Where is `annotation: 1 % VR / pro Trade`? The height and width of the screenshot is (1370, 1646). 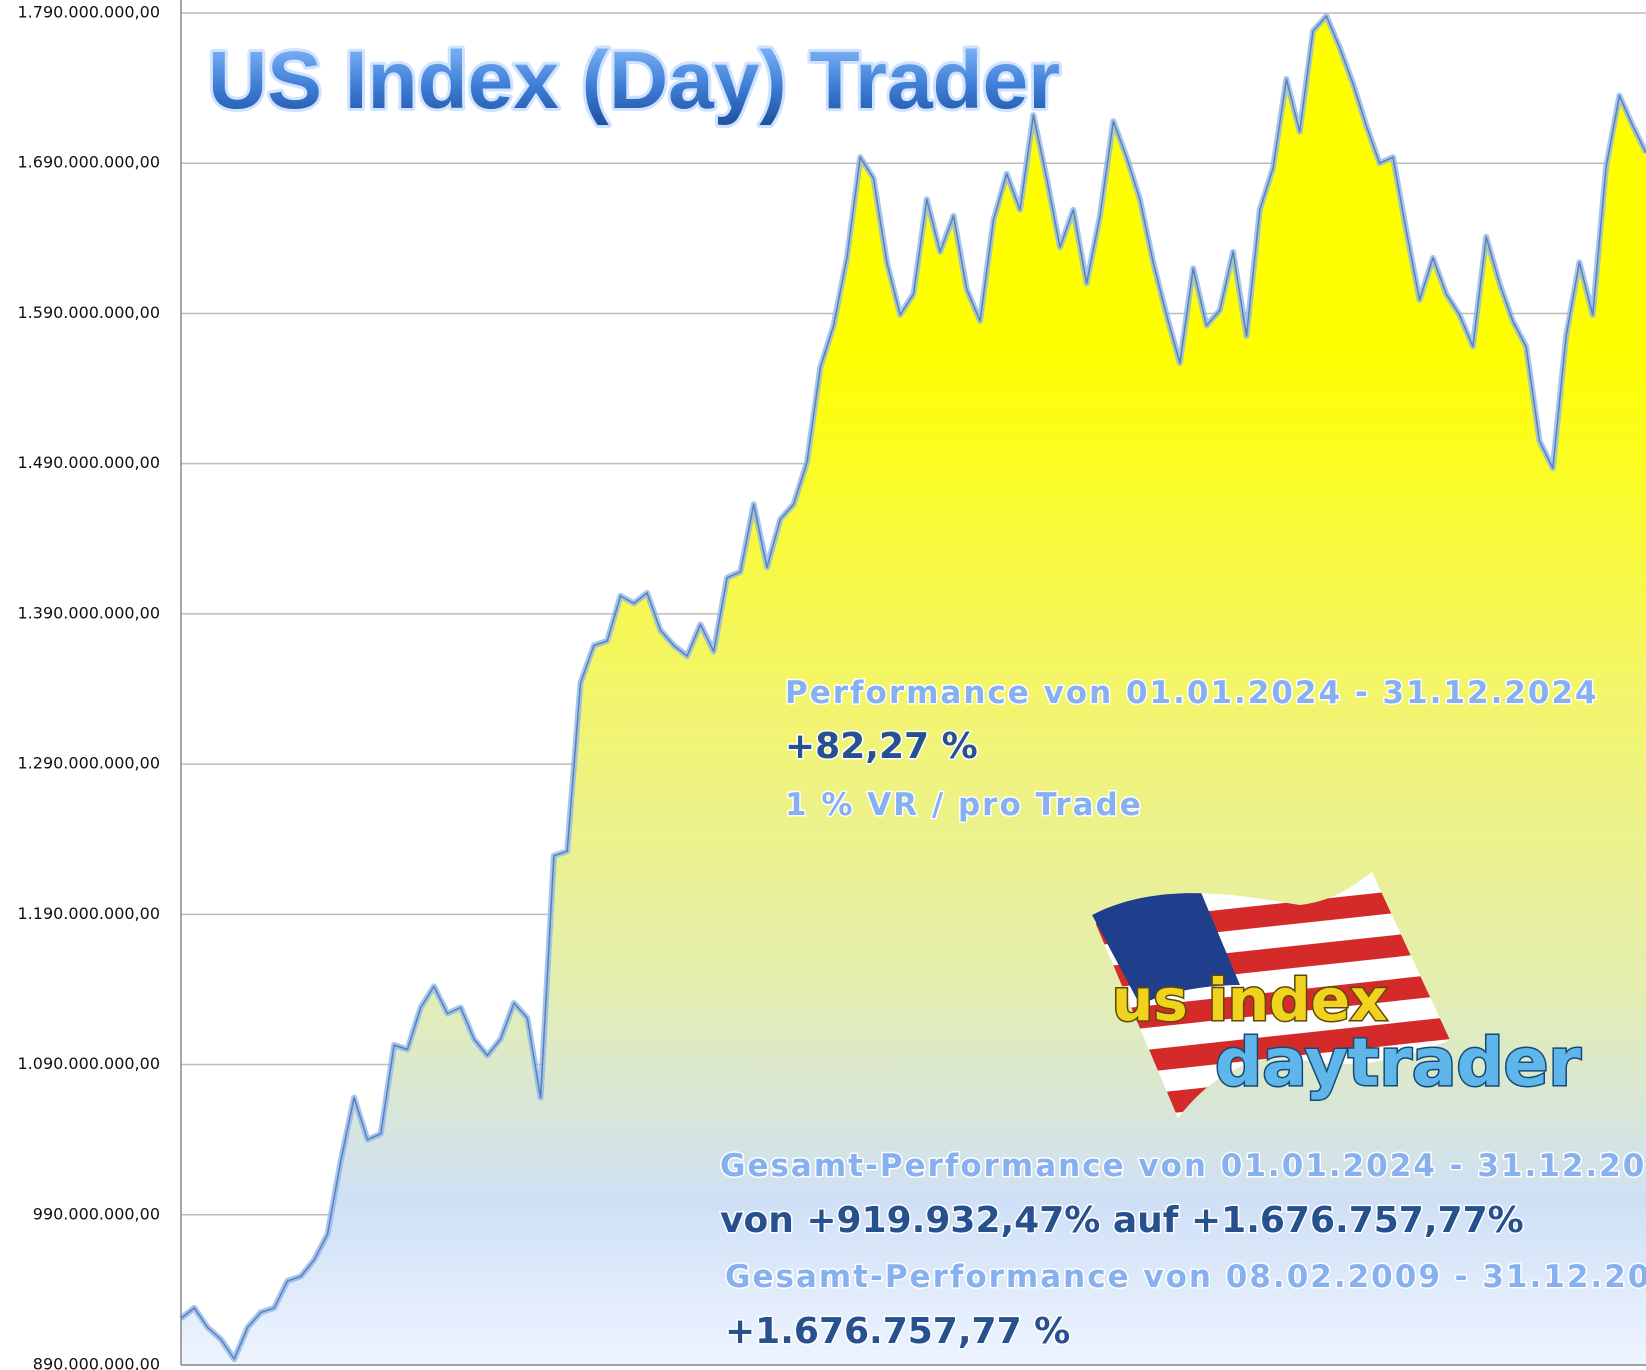
annotation: 1 % VR / pro Trade is located at coordinates (964, 805).